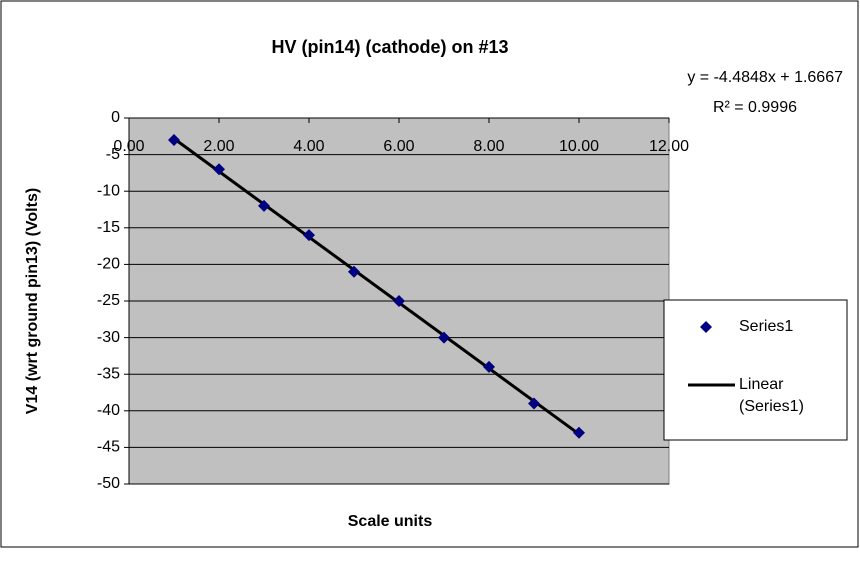 The width and height of the screenshot is (860, 575). Describe the element at coordinates (128, 146) in the screenshot. I see `x-tick-label: 0.00` at that location.